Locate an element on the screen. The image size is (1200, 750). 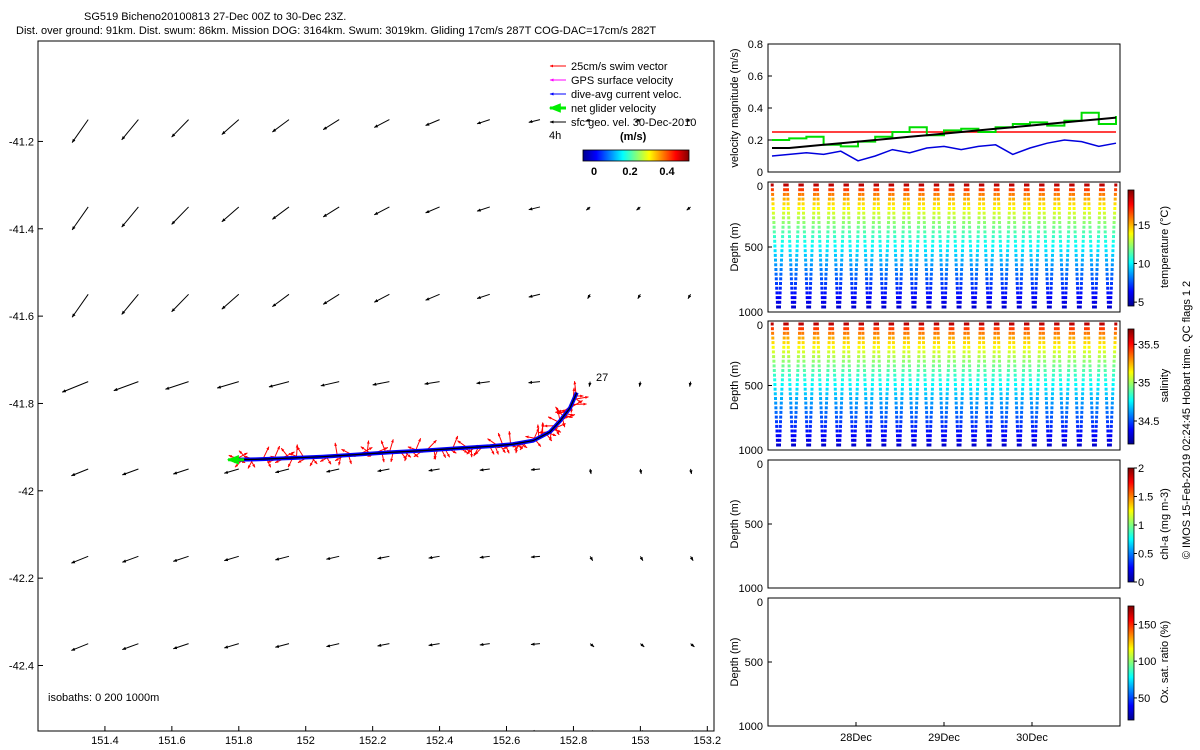
depth-ylabel: Depth (m) is located at coordinates (735, 385).